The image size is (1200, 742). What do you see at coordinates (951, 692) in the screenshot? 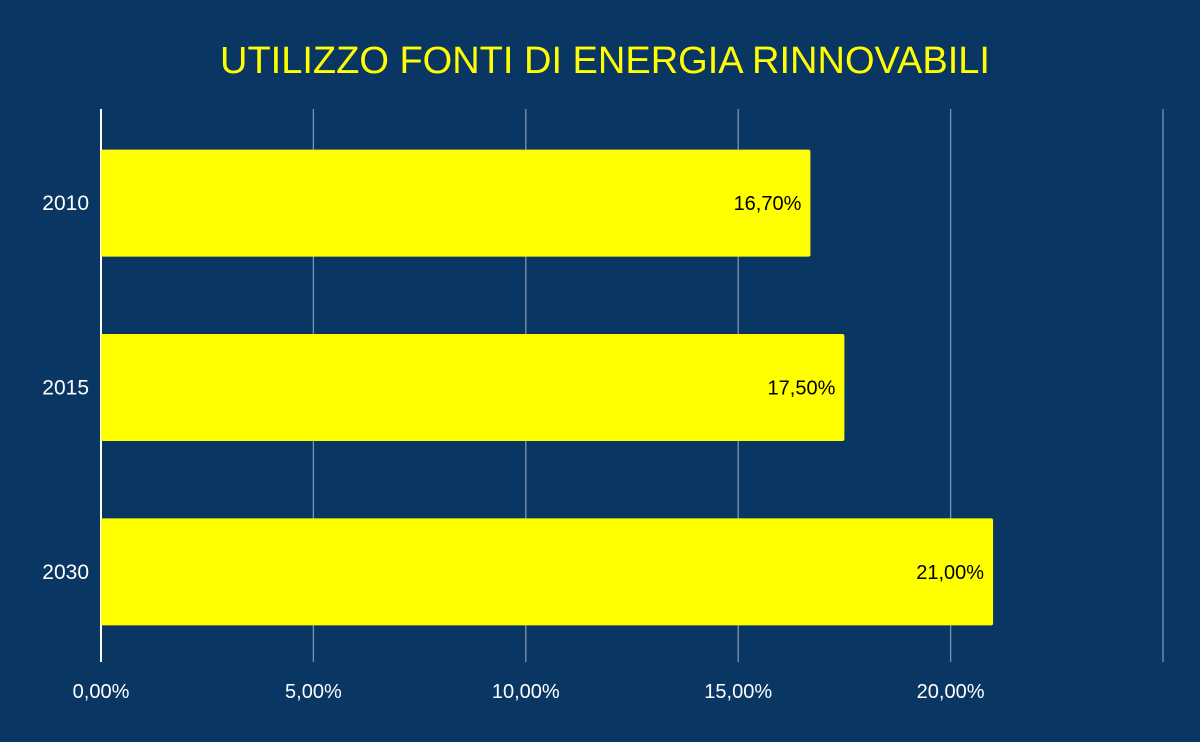
I see `x-tick-label: 20,00%` at bounding box center [951, 692].